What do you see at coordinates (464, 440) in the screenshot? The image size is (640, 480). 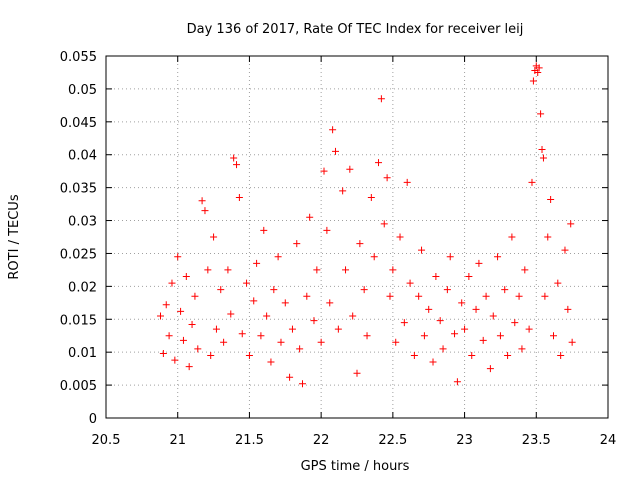 I see `x-tick-label: 23` at bounding box center [464, 440].